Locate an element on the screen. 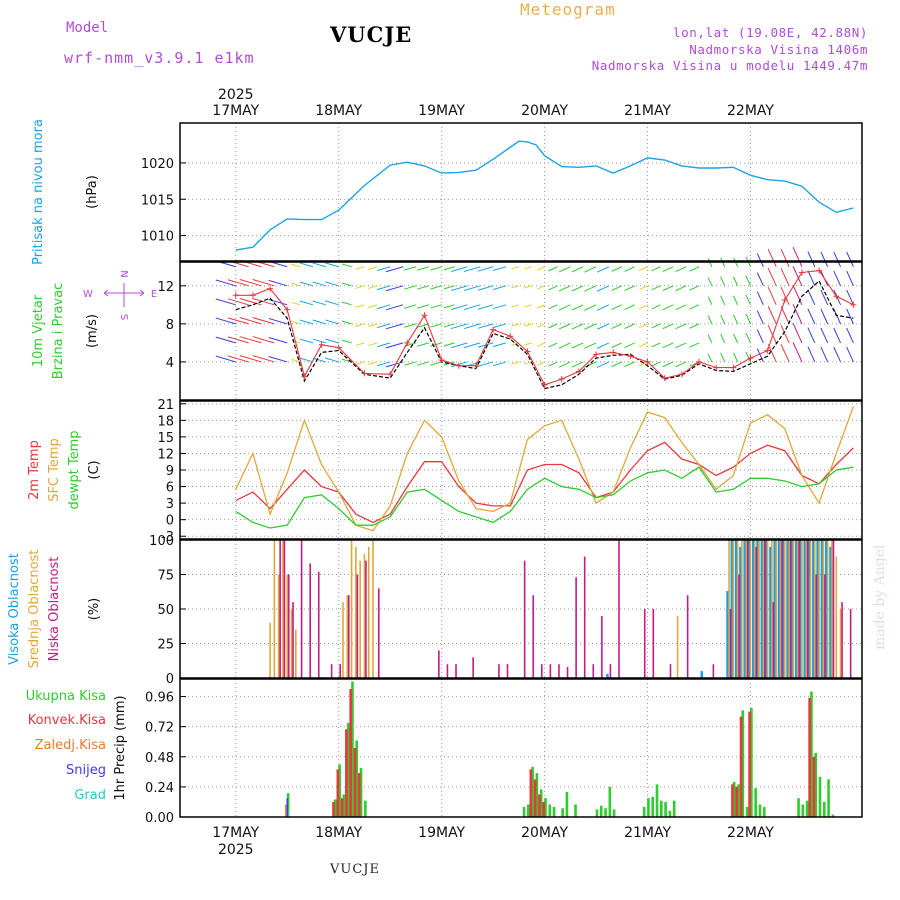 The width and height of the screenshot is (900, 900). y-tick-label: 0.96 is located at coordinates (159, 698).